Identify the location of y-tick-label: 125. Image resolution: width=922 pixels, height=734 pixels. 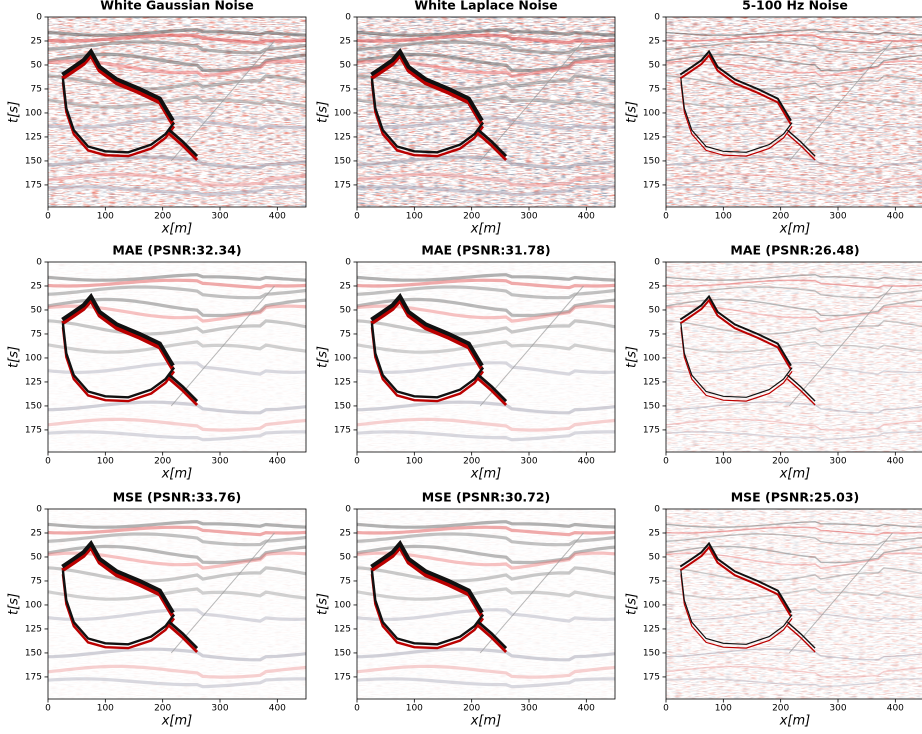
(651, 137).